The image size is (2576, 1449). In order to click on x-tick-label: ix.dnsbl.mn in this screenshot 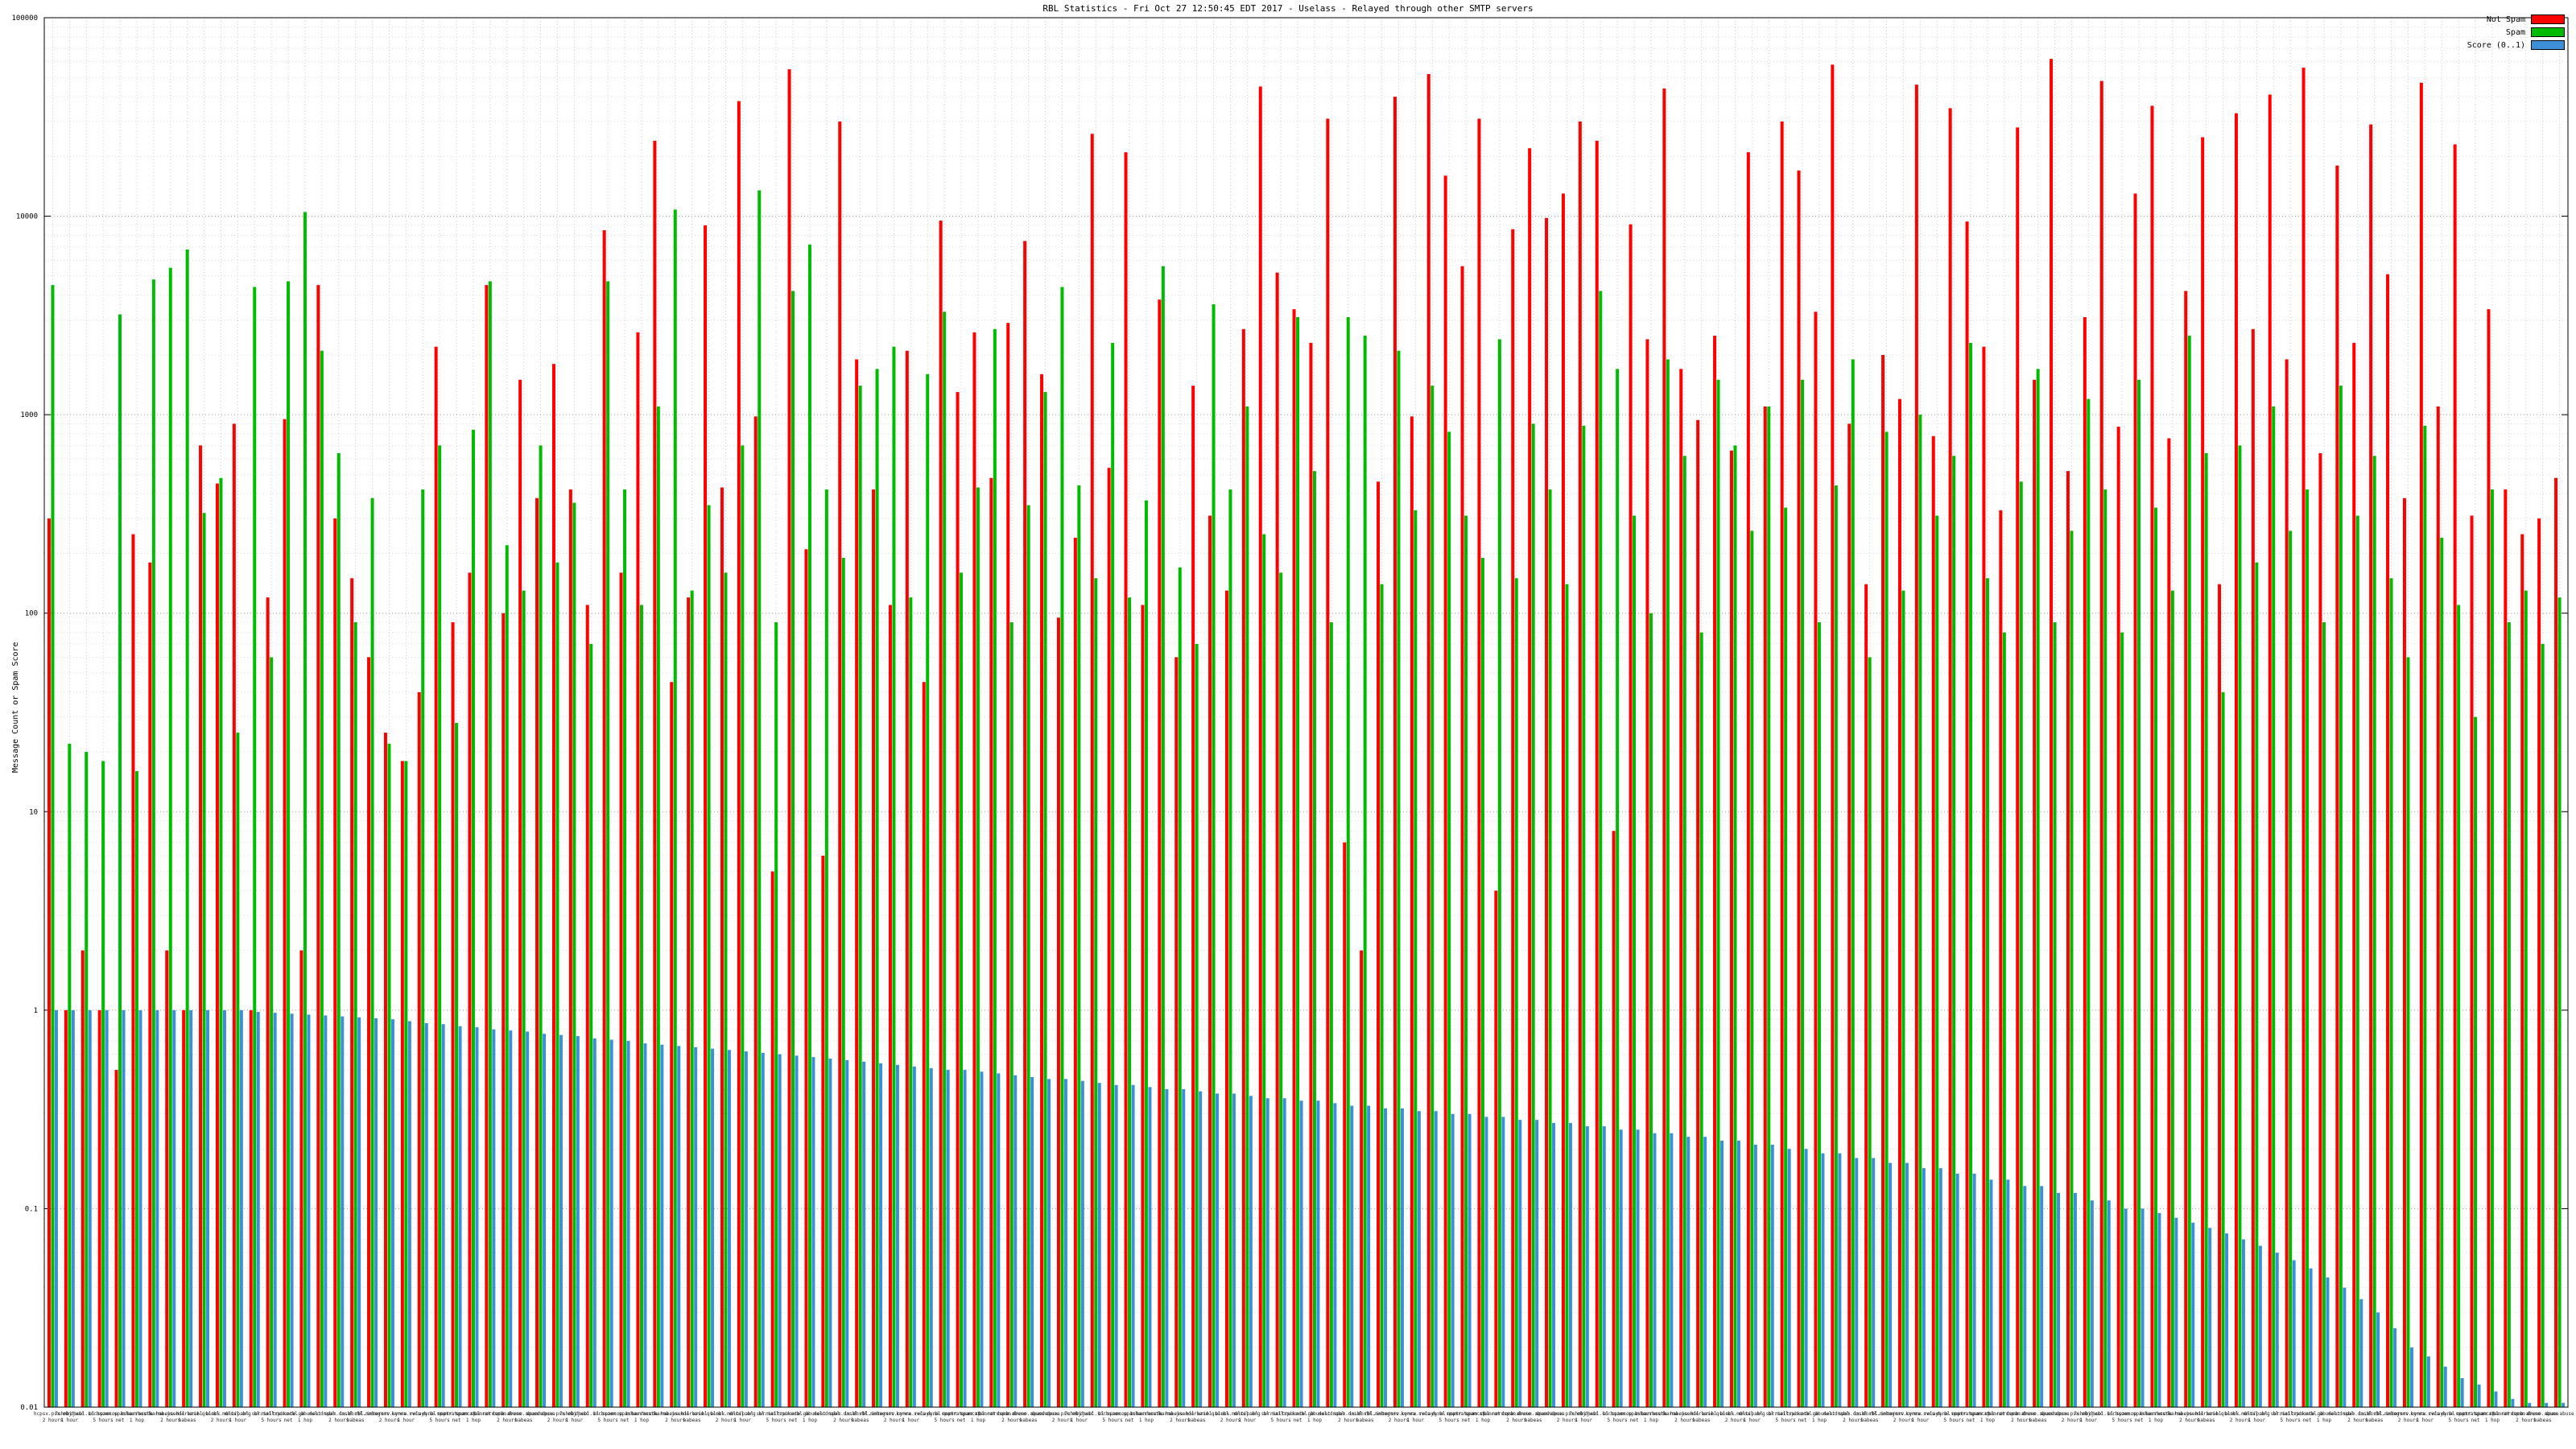, I will do `click(1870, 1414)`.